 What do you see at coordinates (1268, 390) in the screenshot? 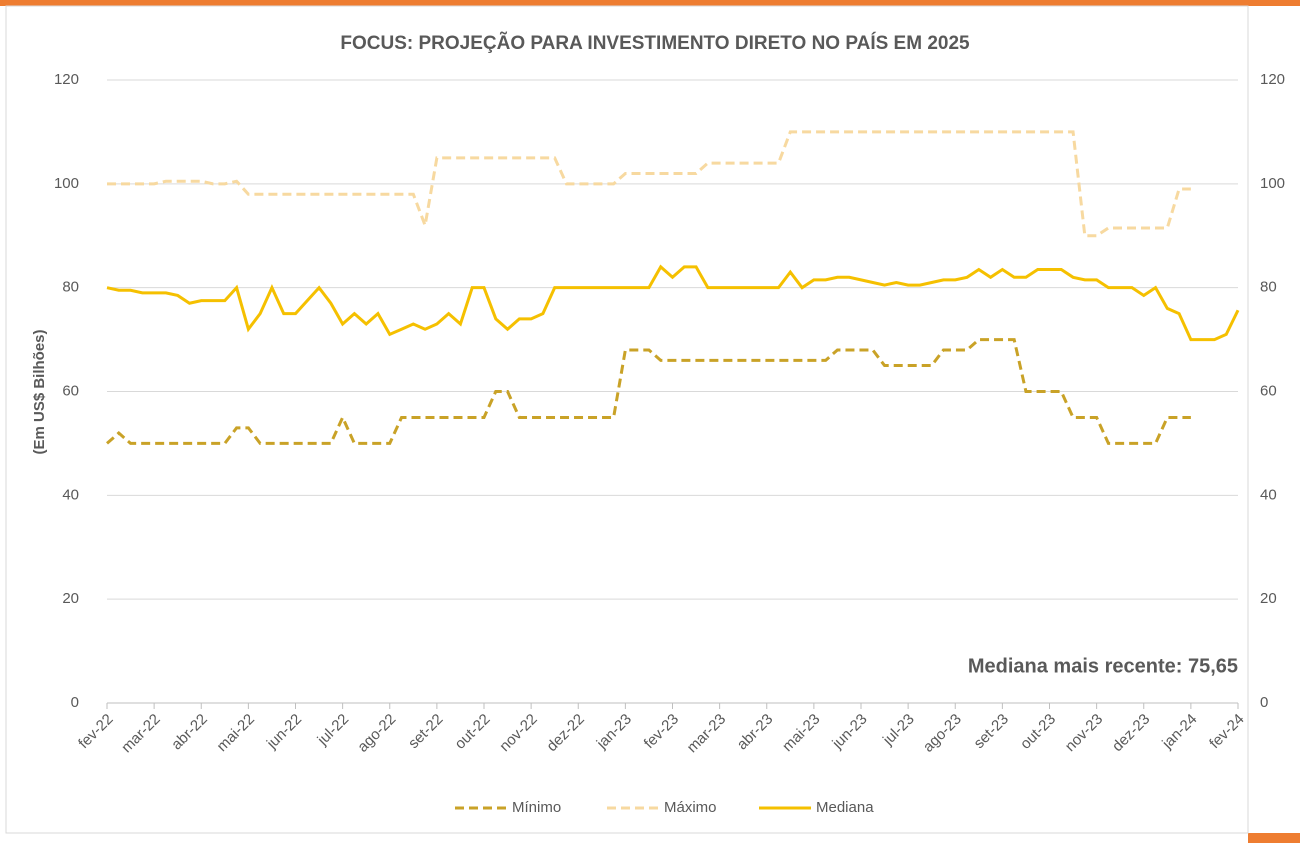
I see `y2-tick-label: 60` at bounding box center [1268, 390].